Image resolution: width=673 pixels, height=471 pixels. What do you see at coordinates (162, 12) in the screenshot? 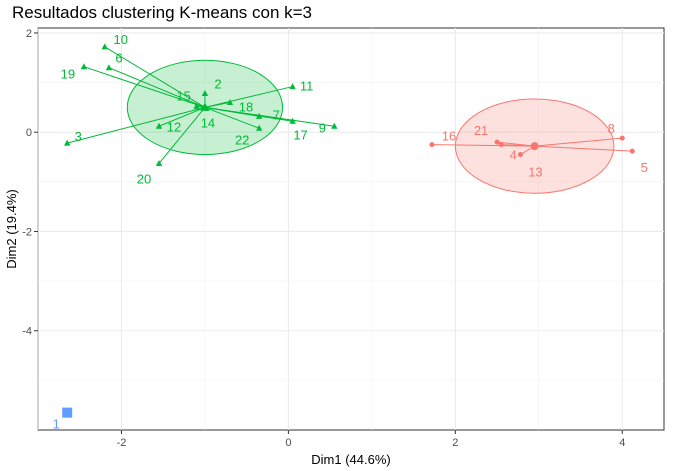
I see `chart-title: Resultados clustering K-means con k=3` at bounding box center [162, 12].